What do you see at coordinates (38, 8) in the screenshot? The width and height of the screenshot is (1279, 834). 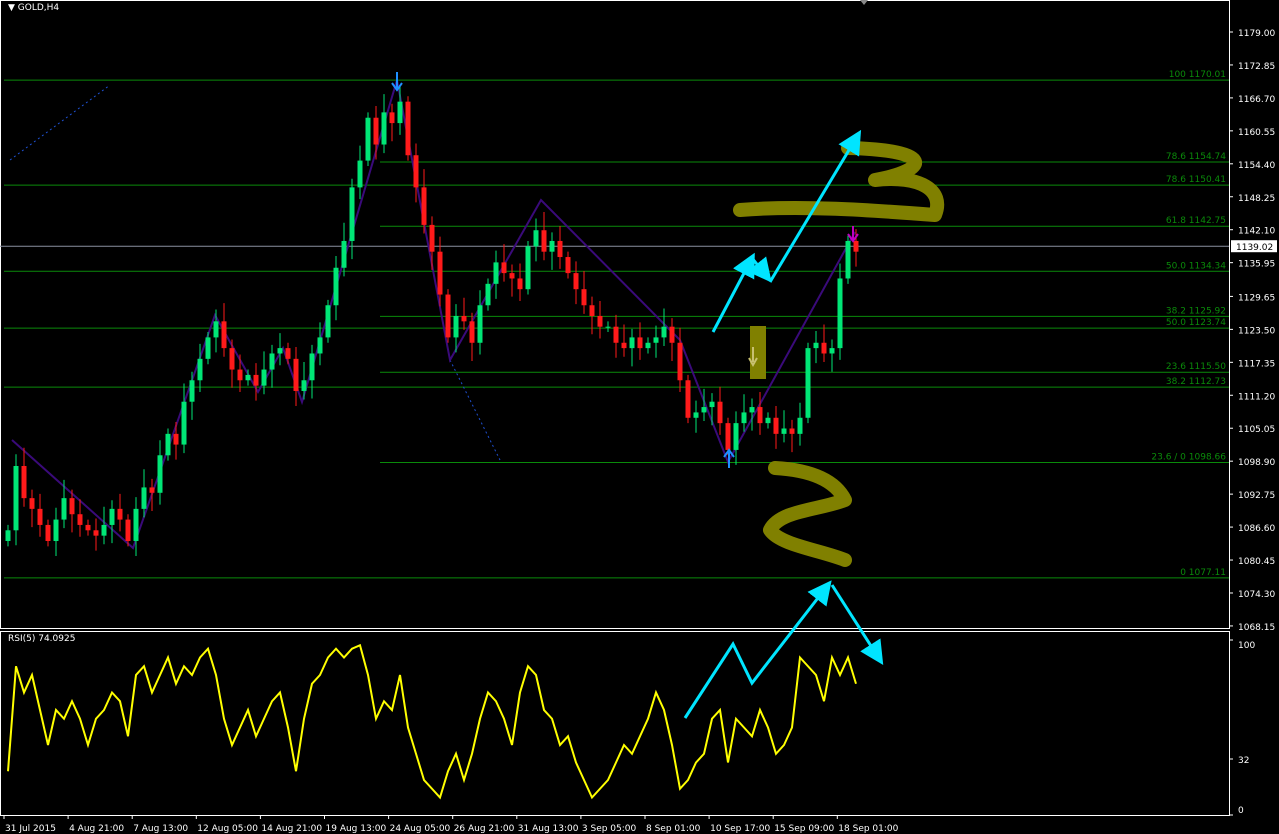 I see `symbol-label: GOLD,H4` at bounding box center [38, 8].